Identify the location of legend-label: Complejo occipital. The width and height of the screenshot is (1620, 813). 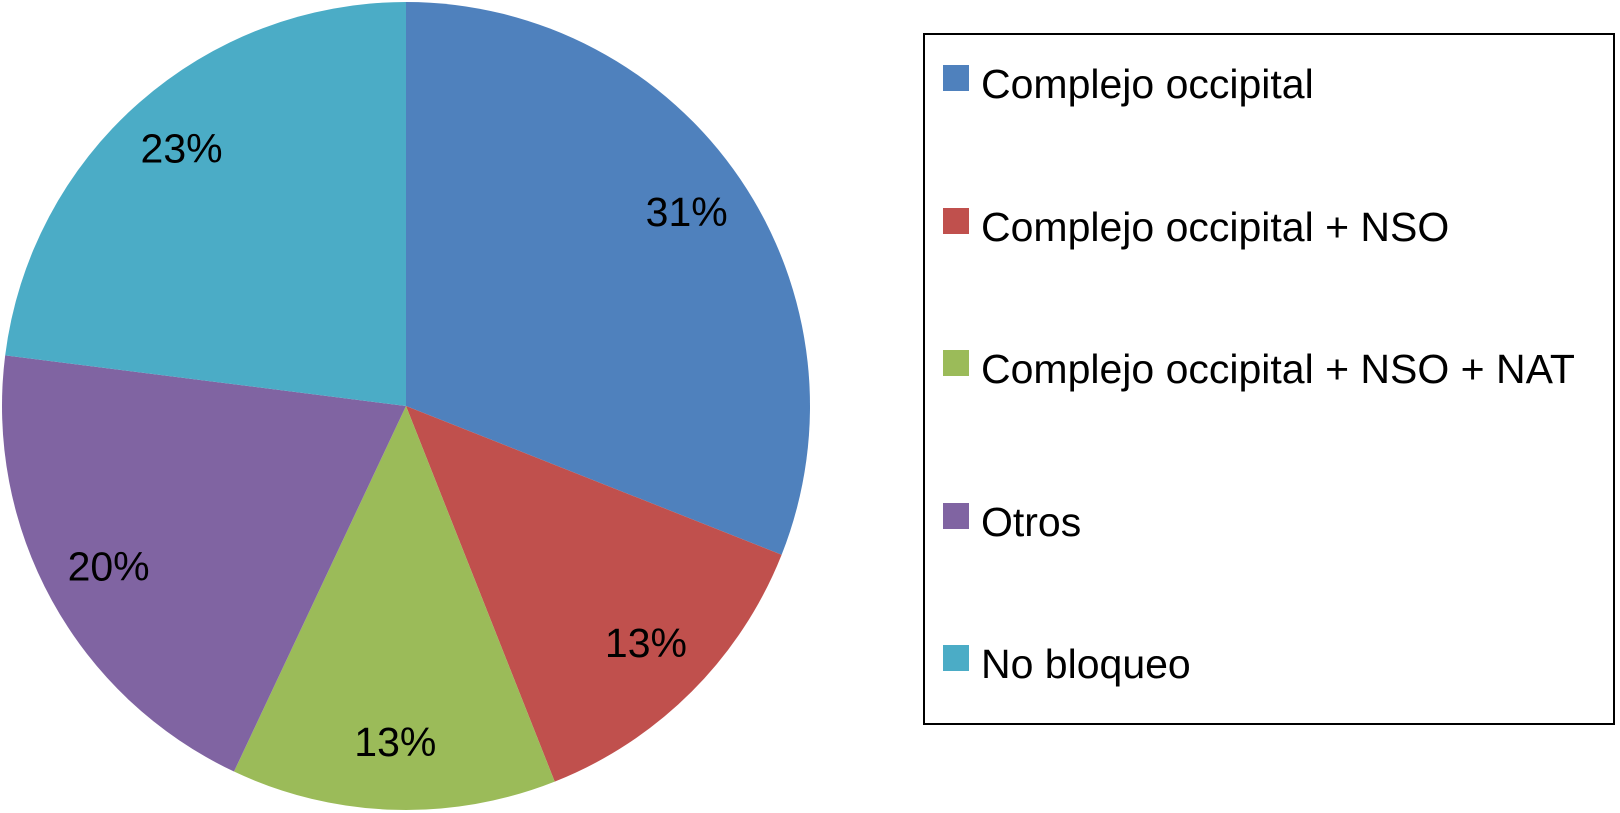
(1147, 84).